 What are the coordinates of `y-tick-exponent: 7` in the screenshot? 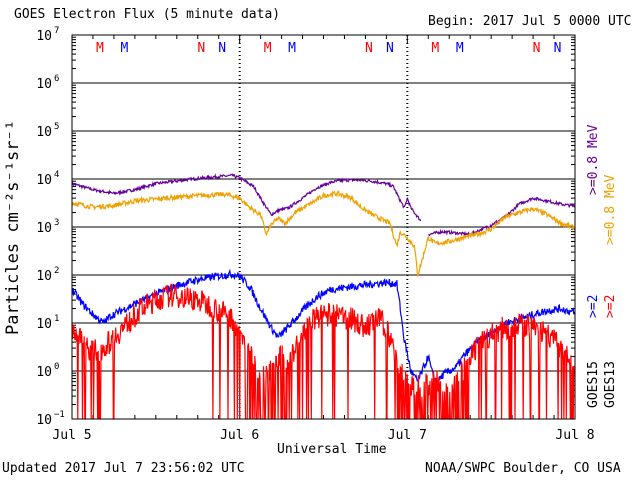 It's located at (56, 31).